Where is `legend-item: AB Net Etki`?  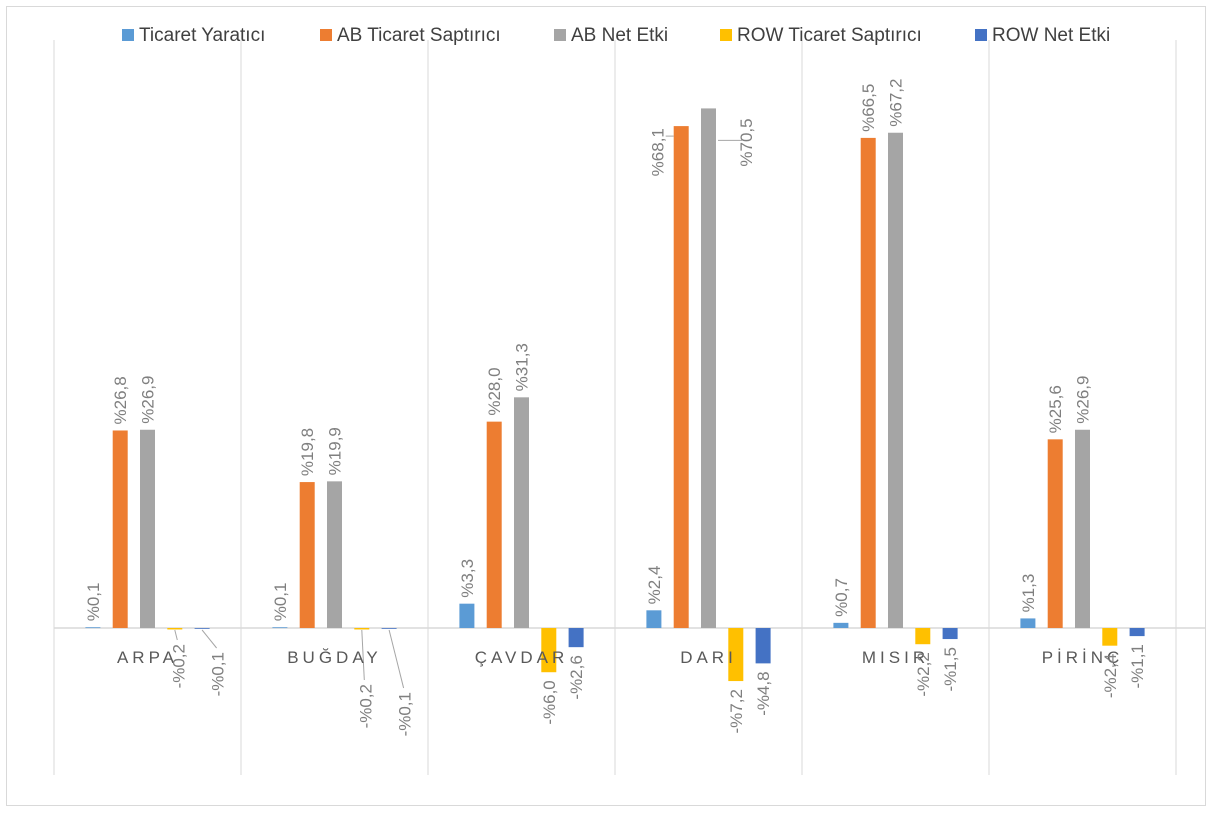
legend-item: AB Net Etki is located at coordinates (611, 35).